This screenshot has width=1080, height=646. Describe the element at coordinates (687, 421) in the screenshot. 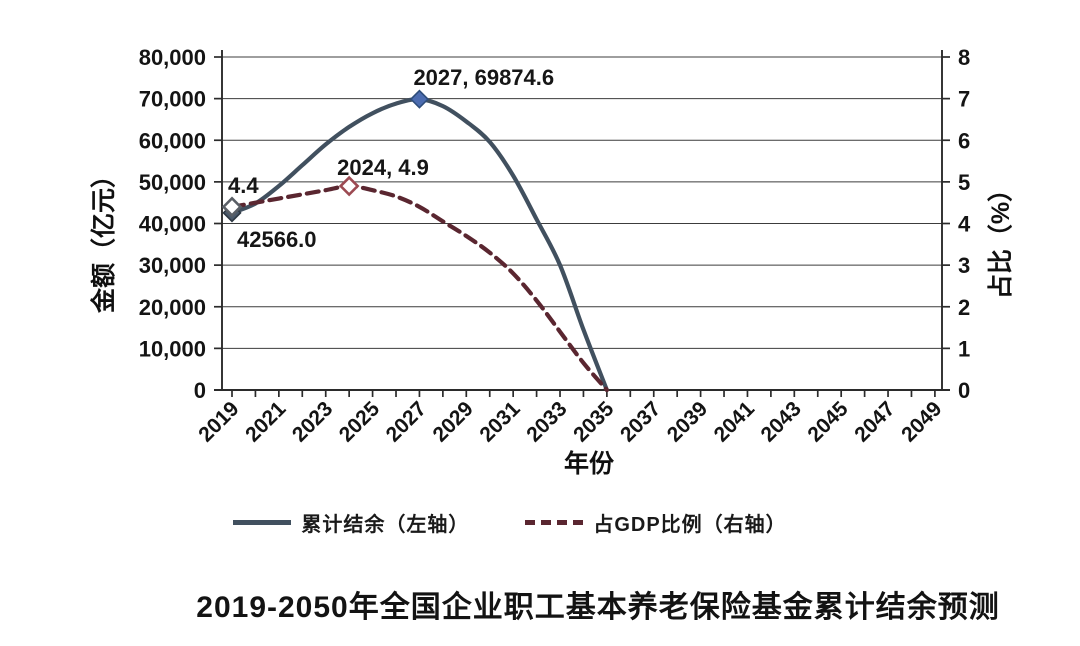

I see `x-axis-tick-label: 2039` at that location.